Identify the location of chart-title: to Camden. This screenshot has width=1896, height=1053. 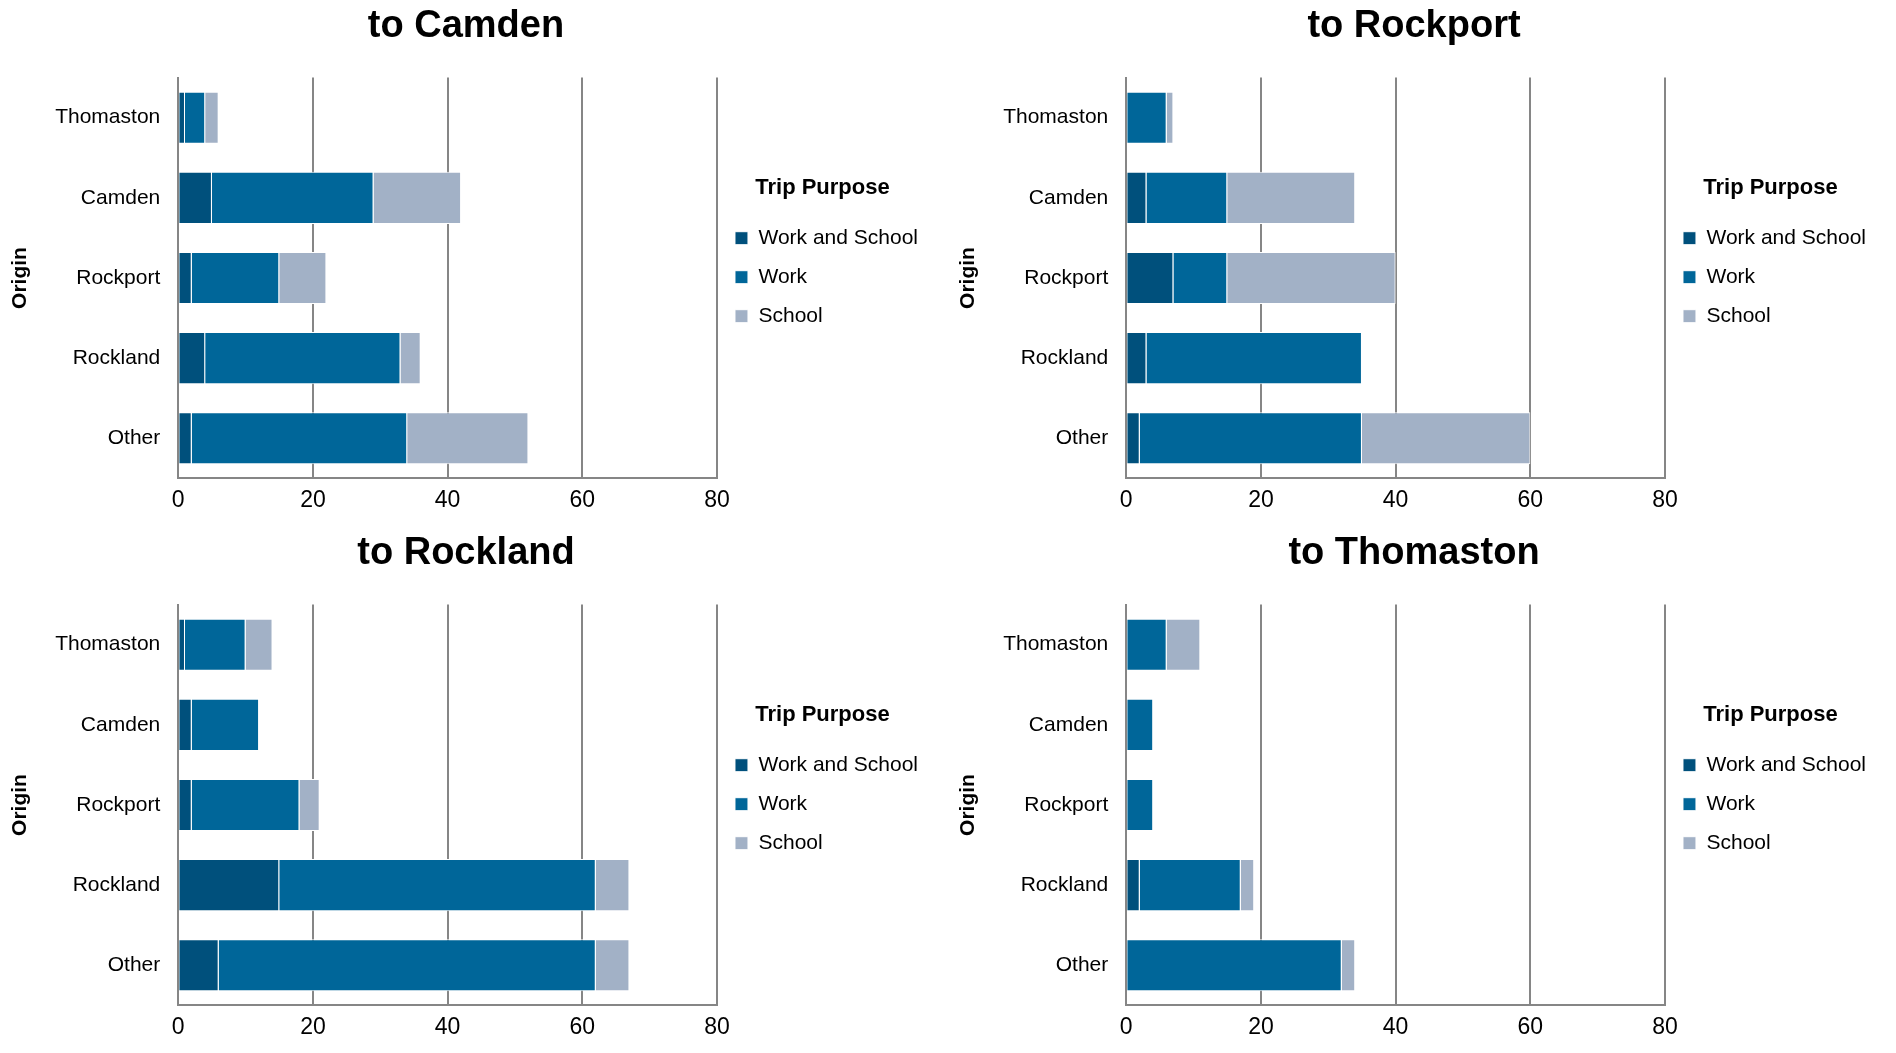
(466, 24).